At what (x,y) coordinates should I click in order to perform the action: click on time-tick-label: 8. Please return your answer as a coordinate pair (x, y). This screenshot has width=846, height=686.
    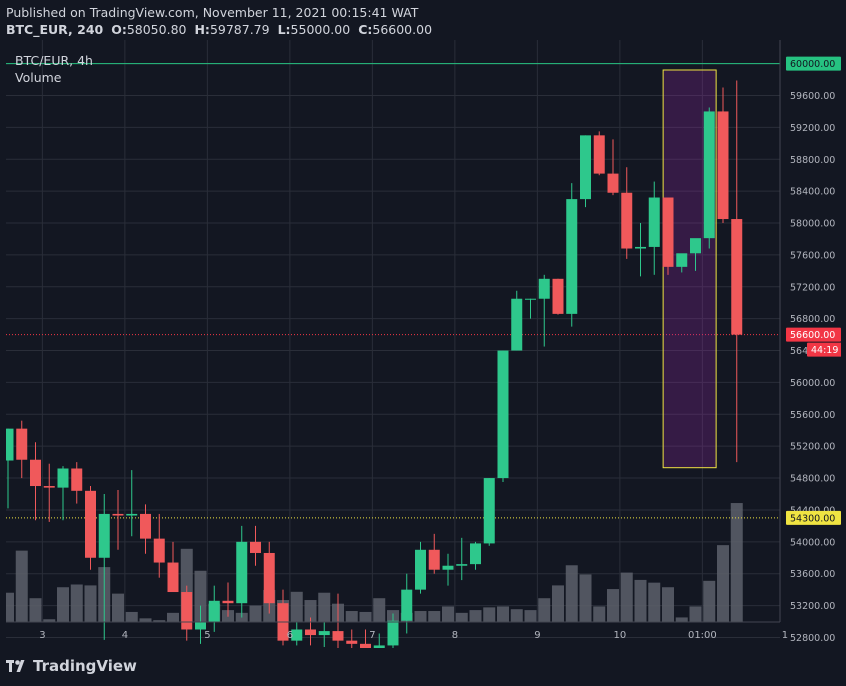
    Looking at the image, I should click on (455, 635).